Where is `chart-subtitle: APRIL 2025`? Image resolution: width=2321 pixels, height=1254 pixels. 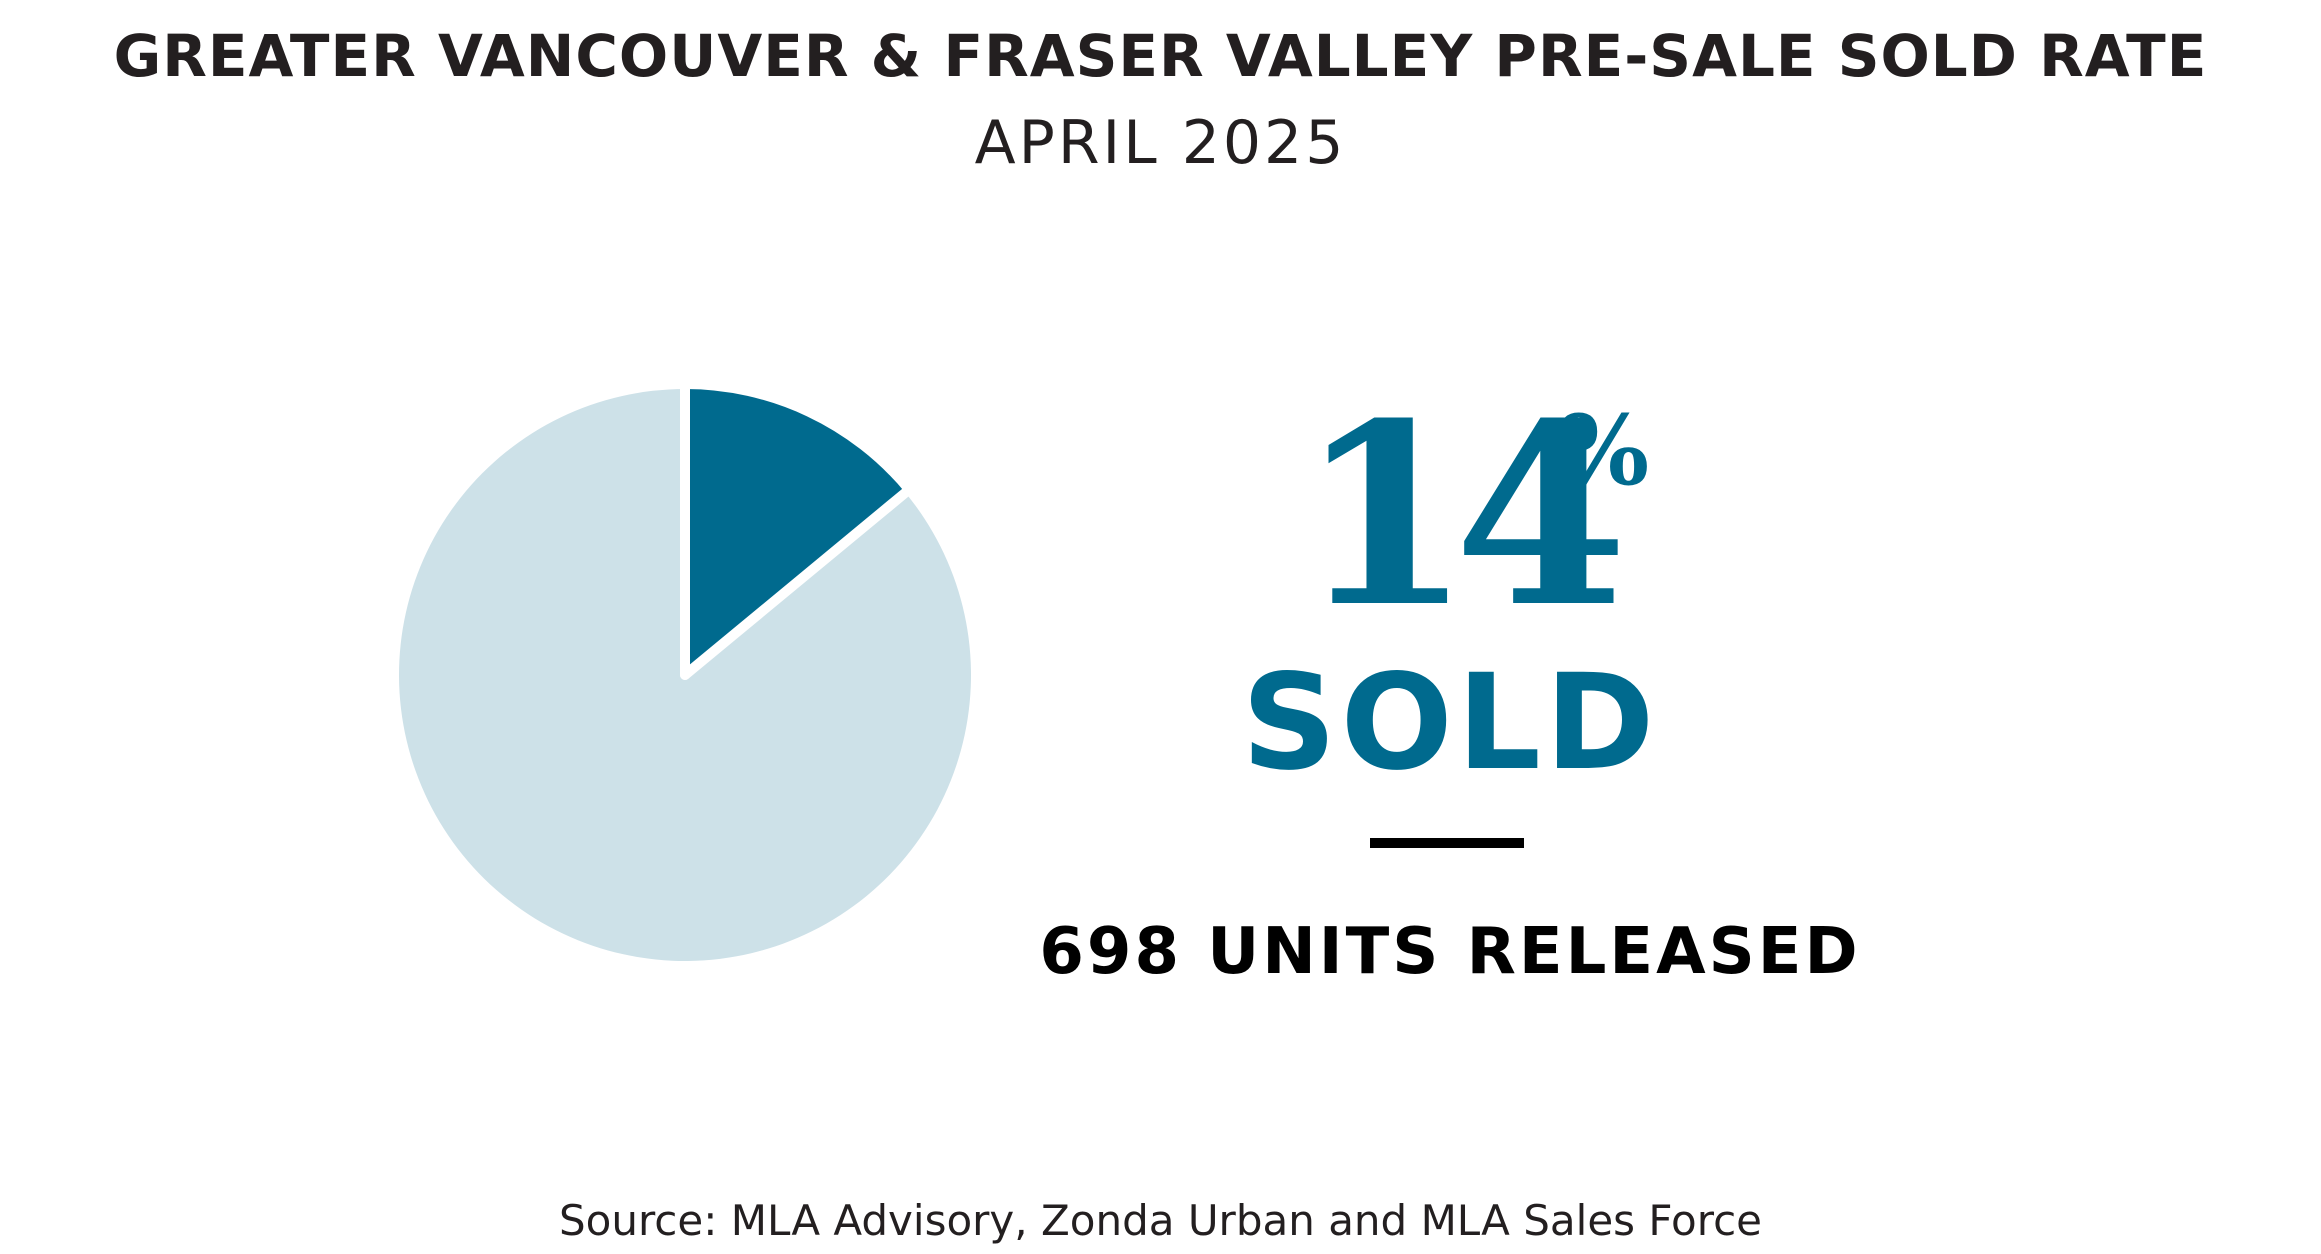
chart-subtitle: APRIL 2025 is located at coordinates (1160, 143).